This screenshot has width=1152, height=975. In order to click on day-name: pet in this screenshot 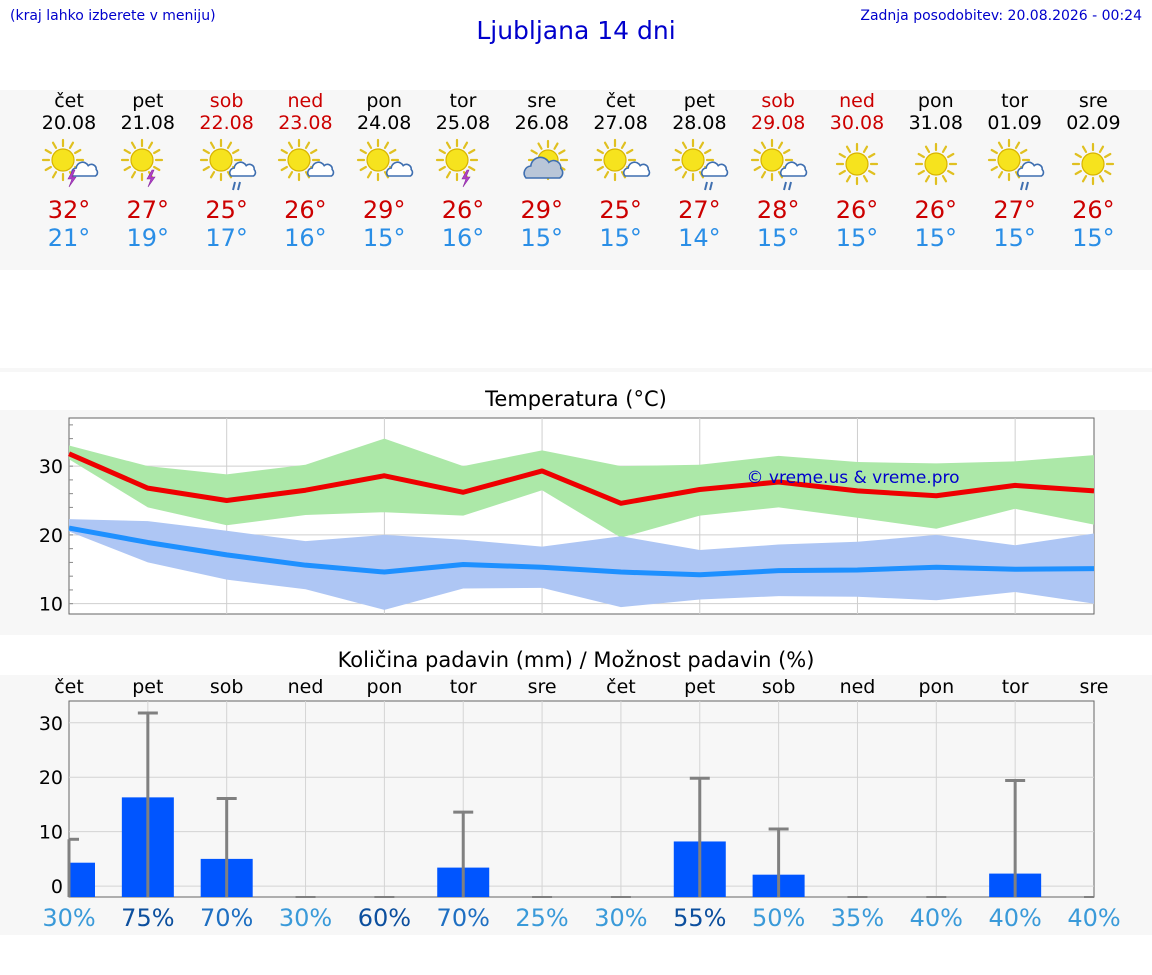, I will do `click(148, 101)`.